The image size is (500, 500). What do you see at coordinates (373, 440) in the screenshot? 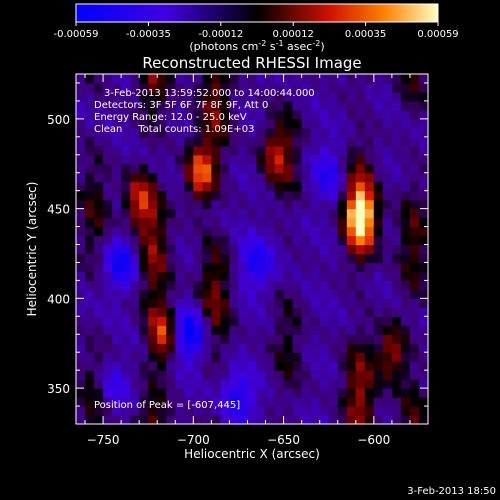
I see `x-tick-label: −600` at bounding box center [373, 440].